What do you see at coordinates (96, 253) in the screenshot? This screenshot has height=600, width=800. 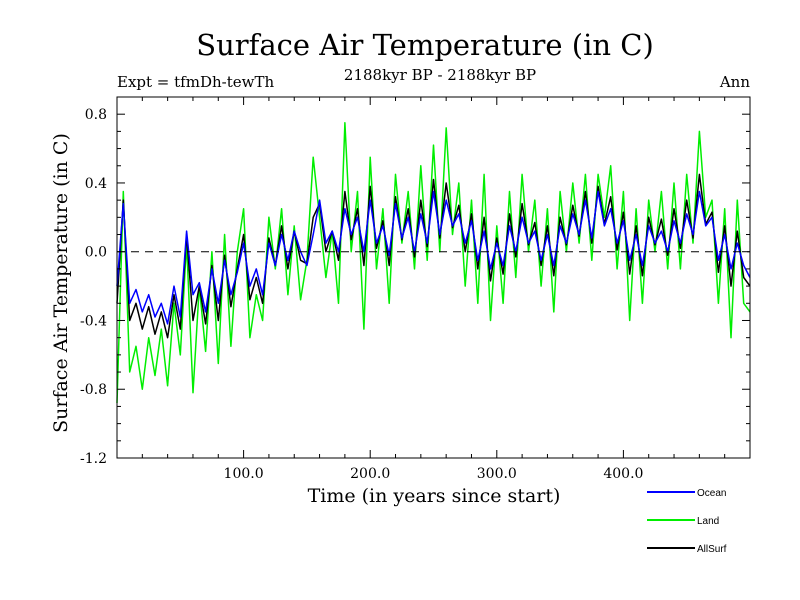 I see `y-tick-label: 0.0` at bounding box center [96, 253].